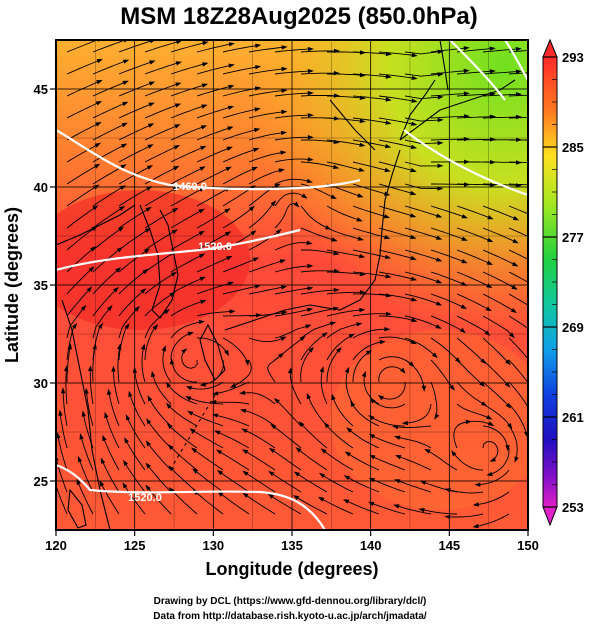  Describe the element at coordinates (573, 237) in the screenshot. I see `colorbar-tick-label: 277` at that location.